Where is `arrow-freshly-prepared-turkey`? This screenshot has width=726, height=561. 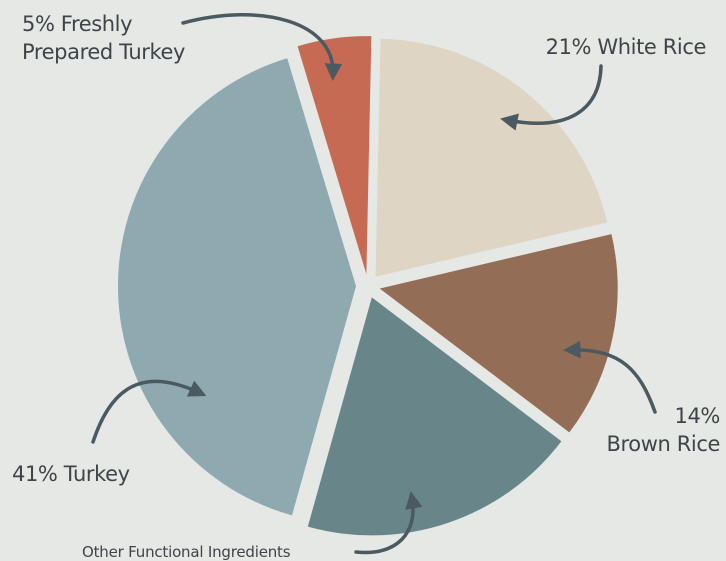 arrow-freshly-prepared-turkey is located at coordinates (262, 47).